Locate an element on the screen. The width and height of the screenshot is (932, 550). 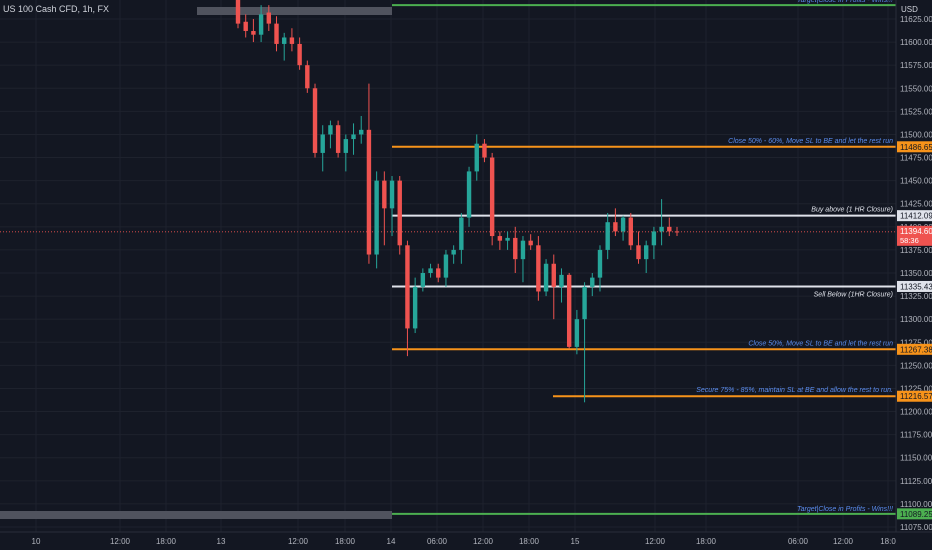
time-tick-label: 14 is located at coordinates (391, 541).